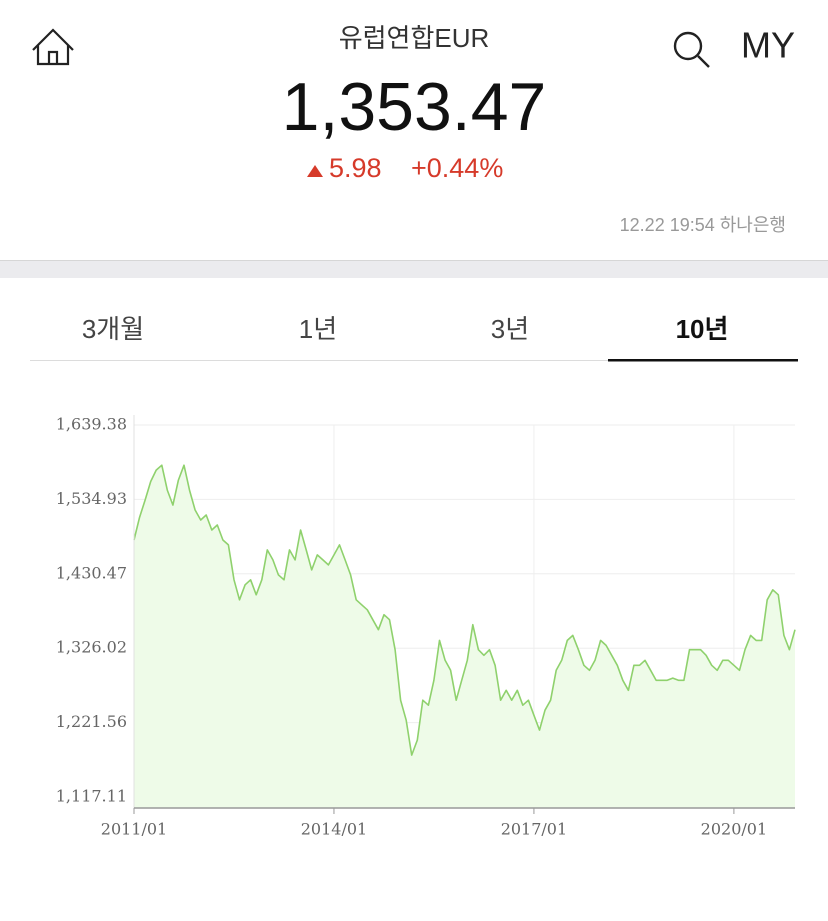  I want to click on price: 1,353.47, so click(414, 107).